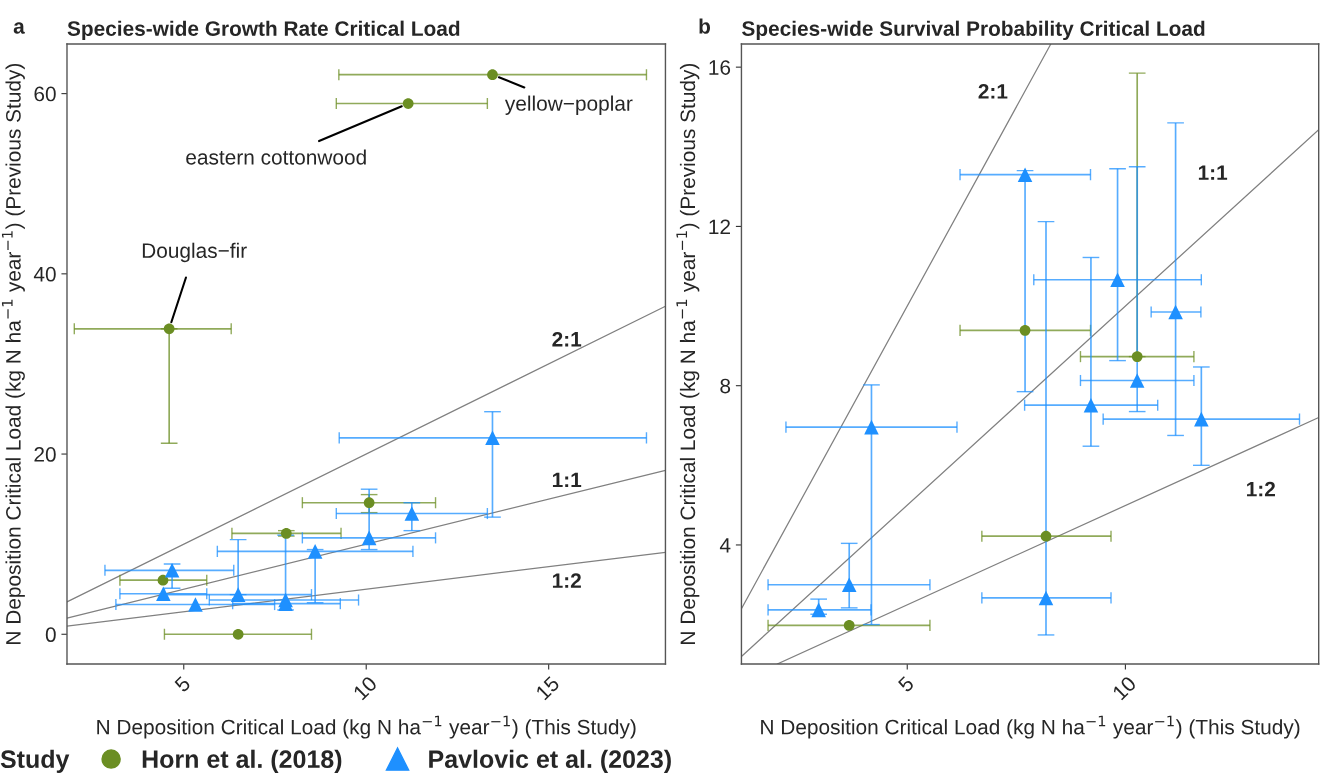 This screenshot has height=773, width=1324. What do you see at coordinates (45, 94) in the screenshot?
I see `y-tick-label: 60` at bounding box center [45, 94].